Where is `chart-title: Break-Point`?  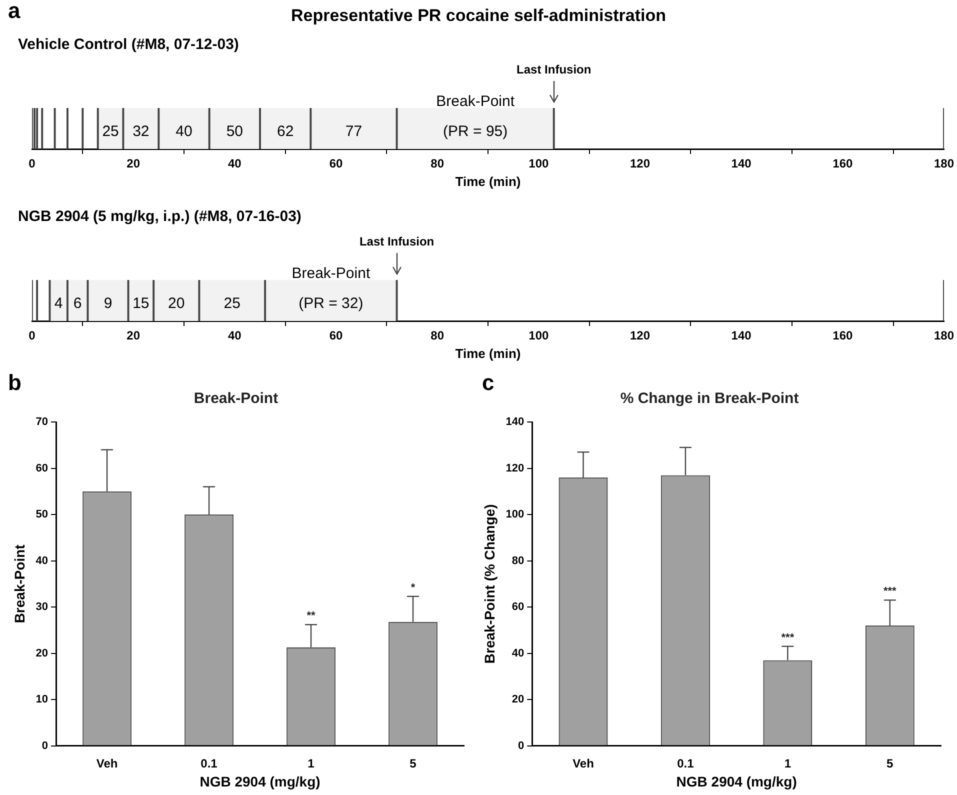
chart-title: Break-Point is located at coordinates (236, 399).